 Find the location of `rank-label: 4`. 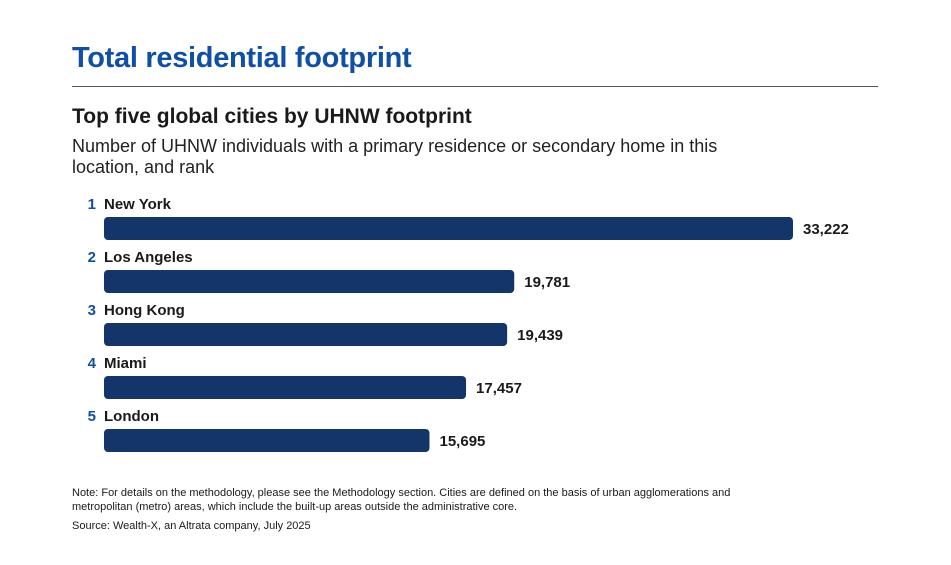

rank-label: 4 is located at coordinates (92, 363).